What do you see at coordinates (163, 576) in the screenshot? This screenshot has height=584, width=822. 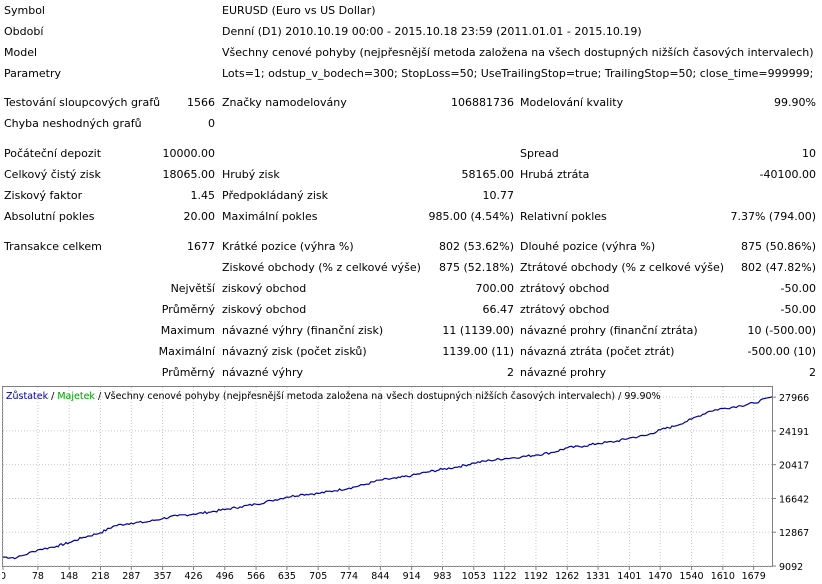 I see `x-tick-label: 357` at bounding box center [163, 576].